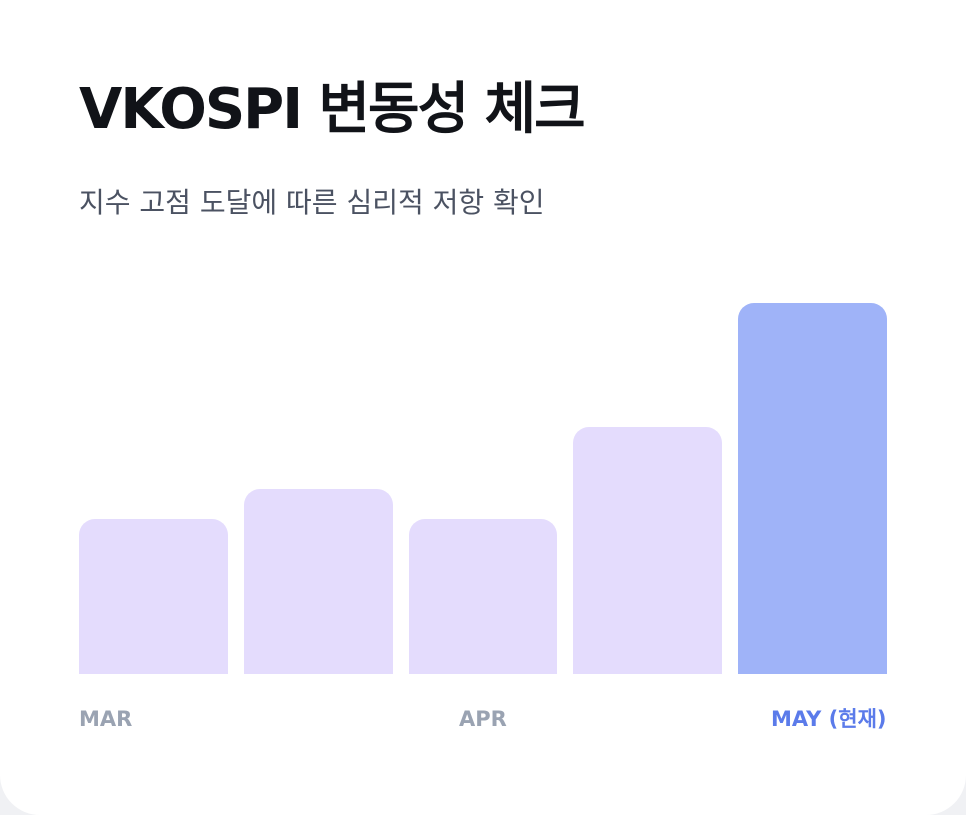 This screenshot has height=815, width=966. I want to click on x-tick-label: APR, so click(483, 719).